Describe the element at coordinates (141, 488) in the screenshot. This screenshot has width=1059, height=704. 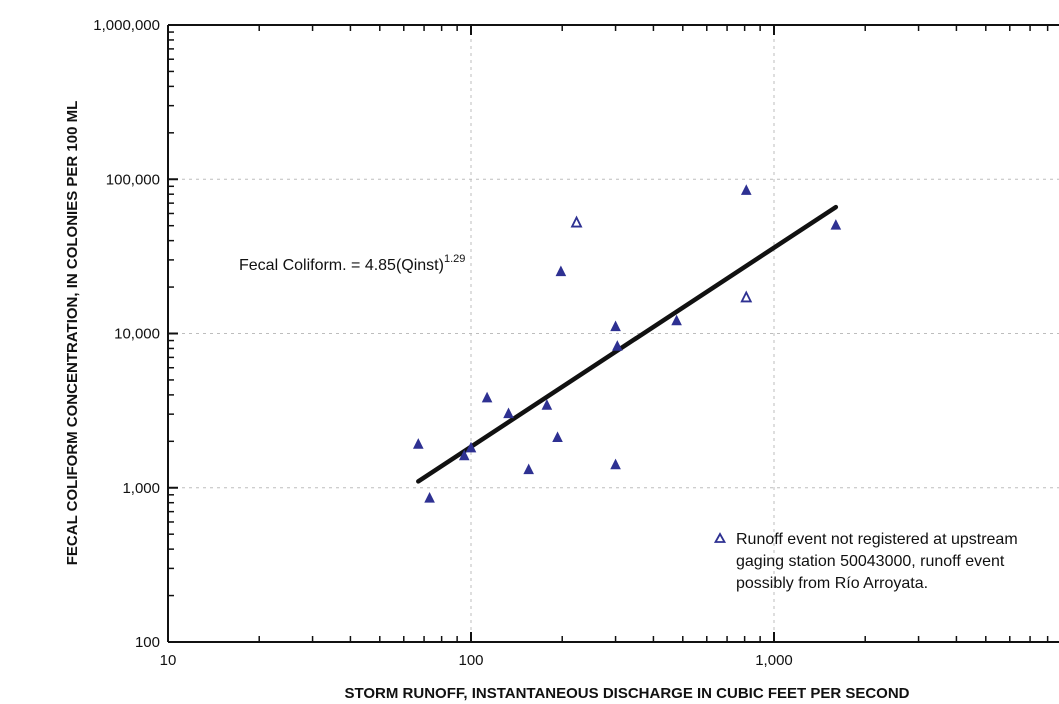
I see `y-tick-label: 1,000` at that location.